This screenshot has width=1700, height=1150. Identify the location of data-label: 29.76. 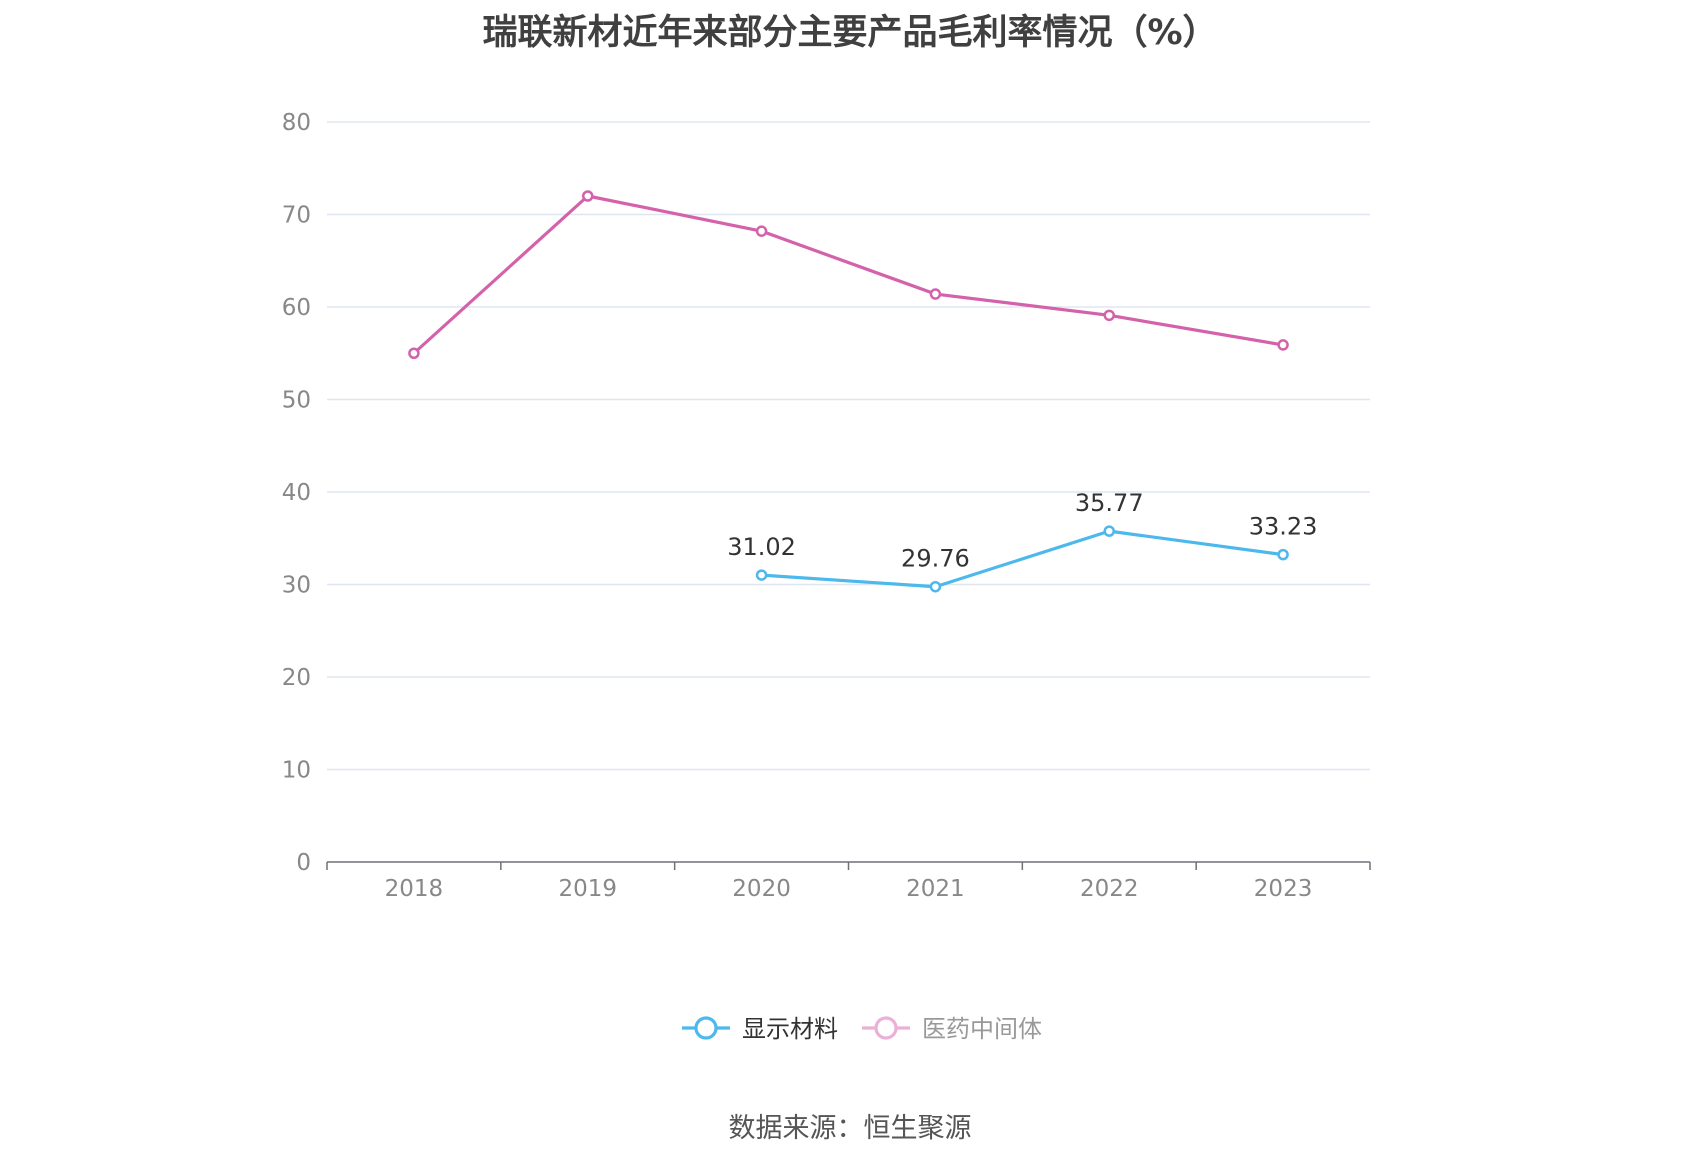
(935, 559).